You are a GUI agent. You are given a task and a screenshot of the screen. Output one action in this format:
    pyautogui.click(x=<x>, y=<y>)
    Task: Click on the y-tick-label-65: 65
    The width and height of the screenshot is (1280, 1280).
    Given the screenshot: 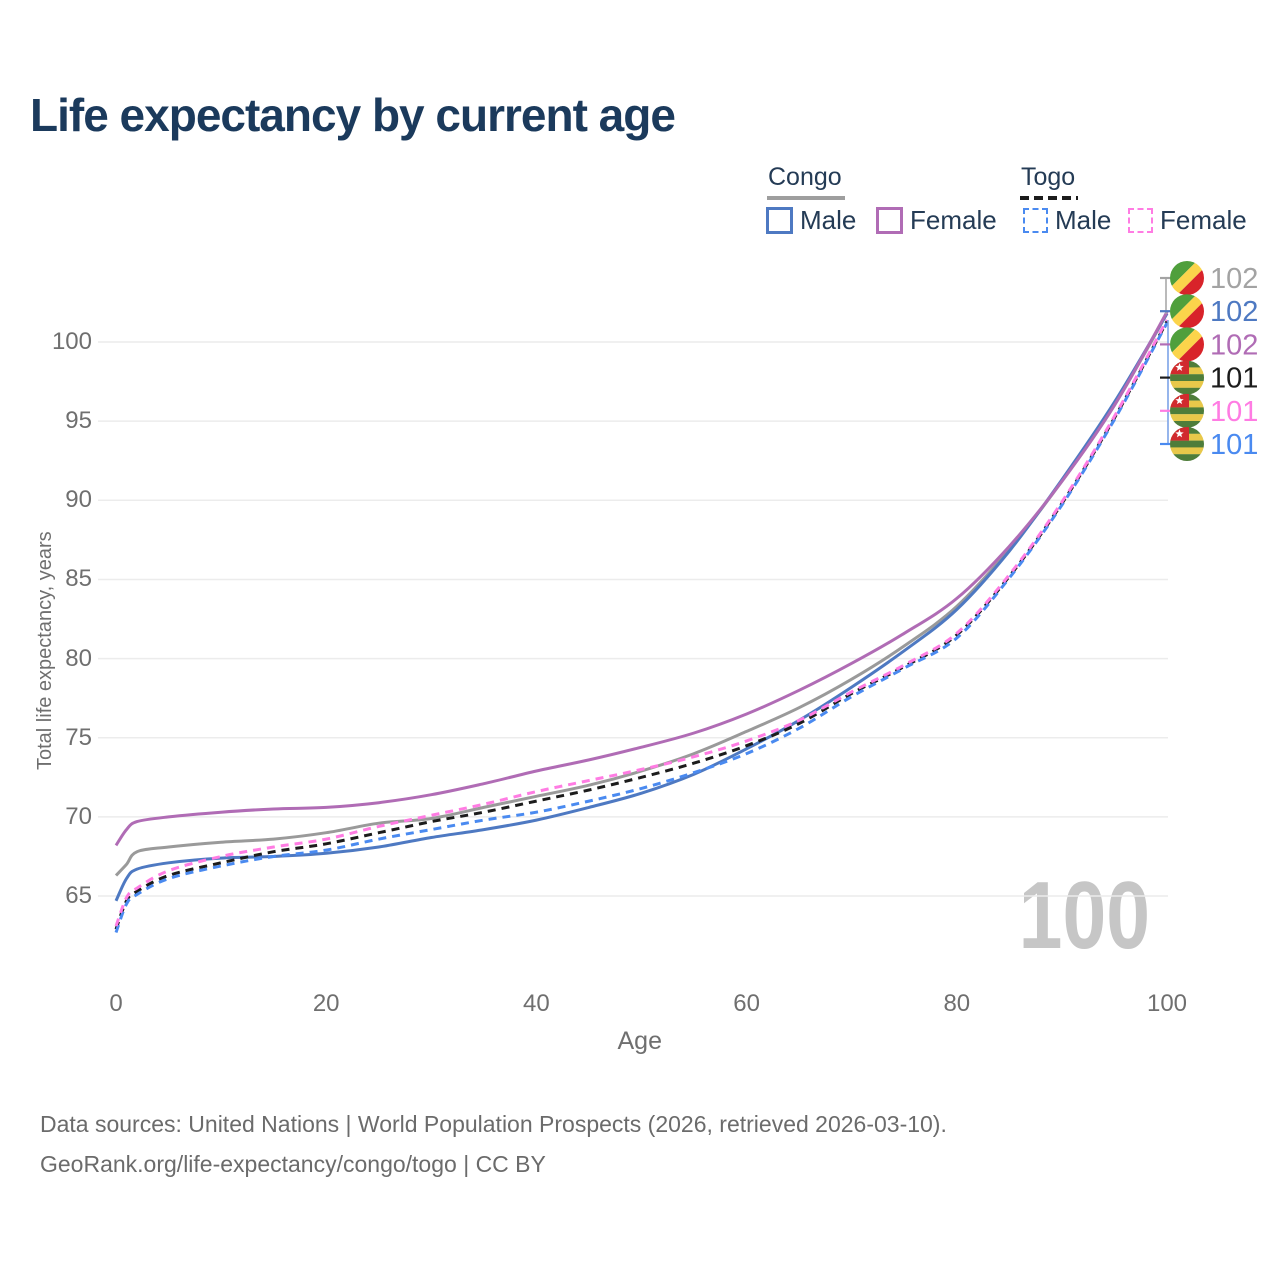 What is the action you would take?
    pyautogui.click(x=78, y=896)
    